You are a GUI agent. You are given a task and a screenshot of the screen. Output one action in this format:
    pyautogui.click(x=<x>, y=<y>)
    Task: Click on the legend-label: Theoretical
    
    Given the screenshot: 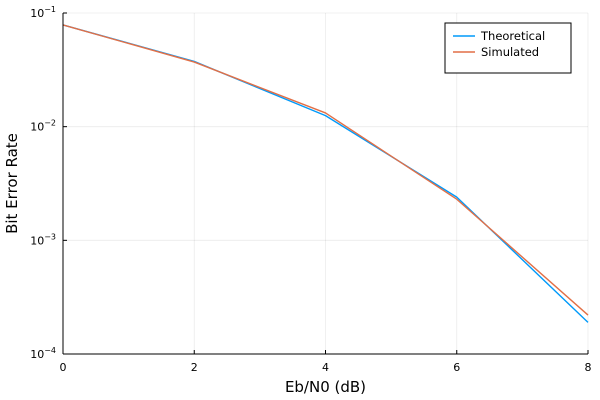 What is the action you would take?
    pyautogui.click(x=512, y=36)
    